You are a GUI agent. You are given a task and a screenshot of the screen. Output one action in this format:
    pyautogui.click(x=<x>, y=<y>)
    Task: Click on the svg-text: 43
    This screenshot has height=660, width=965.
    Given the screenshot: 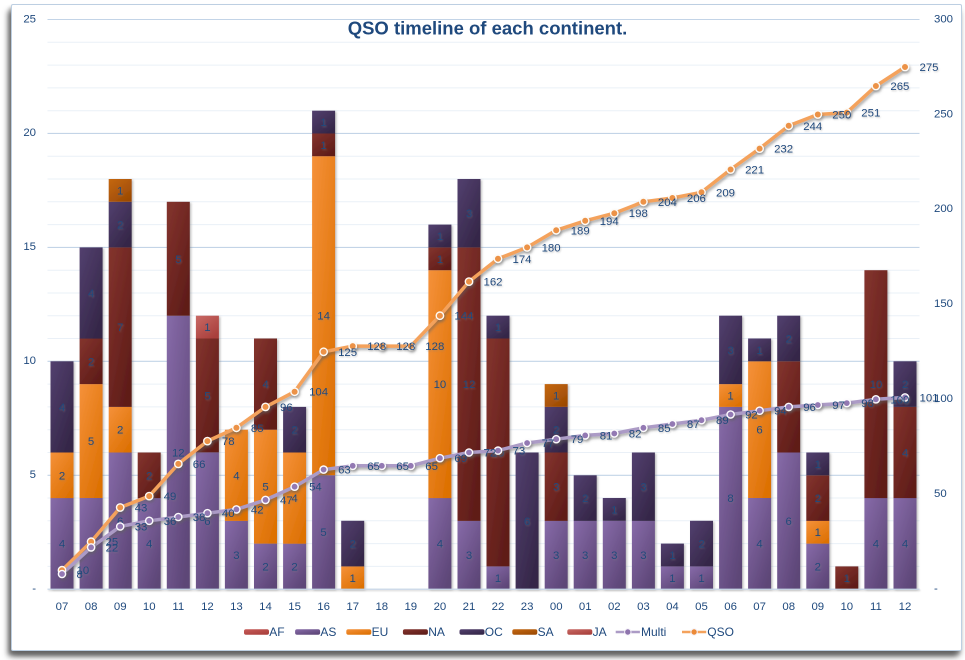 What is the action you would take?
    pyautogui.click(x=140, y=508)
    